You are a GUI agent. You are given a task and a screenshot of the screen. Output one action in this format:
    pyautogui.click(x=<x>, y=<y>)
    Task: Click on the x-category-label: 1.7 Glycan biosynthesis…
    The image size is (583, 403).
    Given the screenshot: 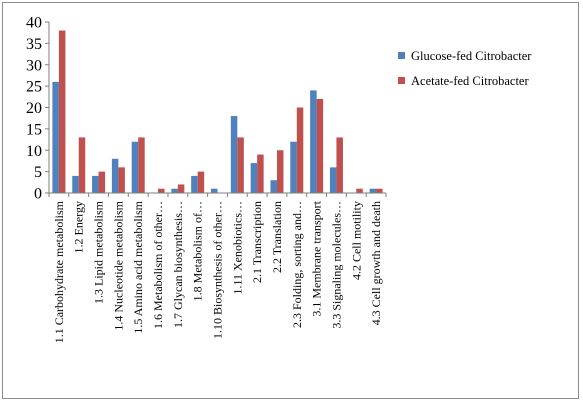 What is the action you would take?
    pyautogui.click(x=178, y=264)
    